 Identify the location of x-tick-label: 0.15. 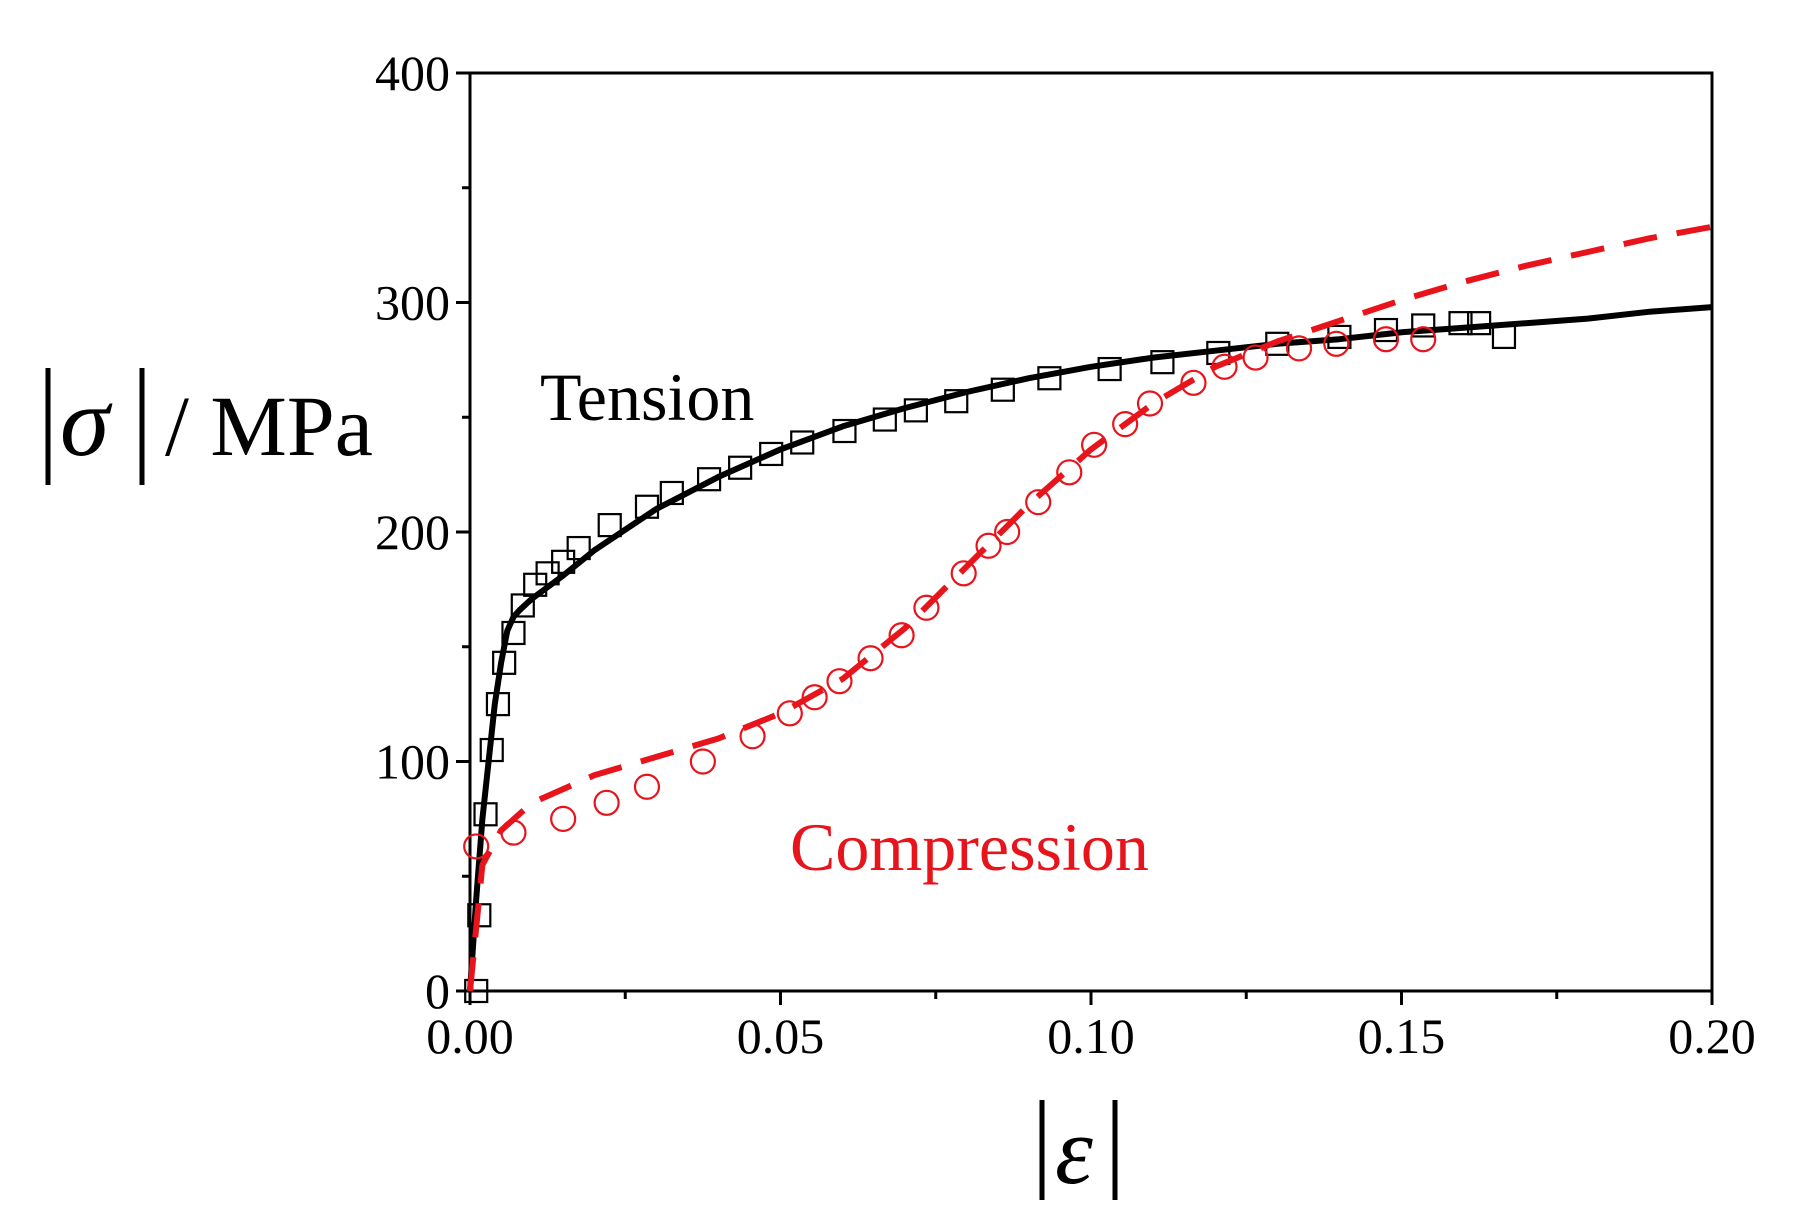
(1402, 1036).